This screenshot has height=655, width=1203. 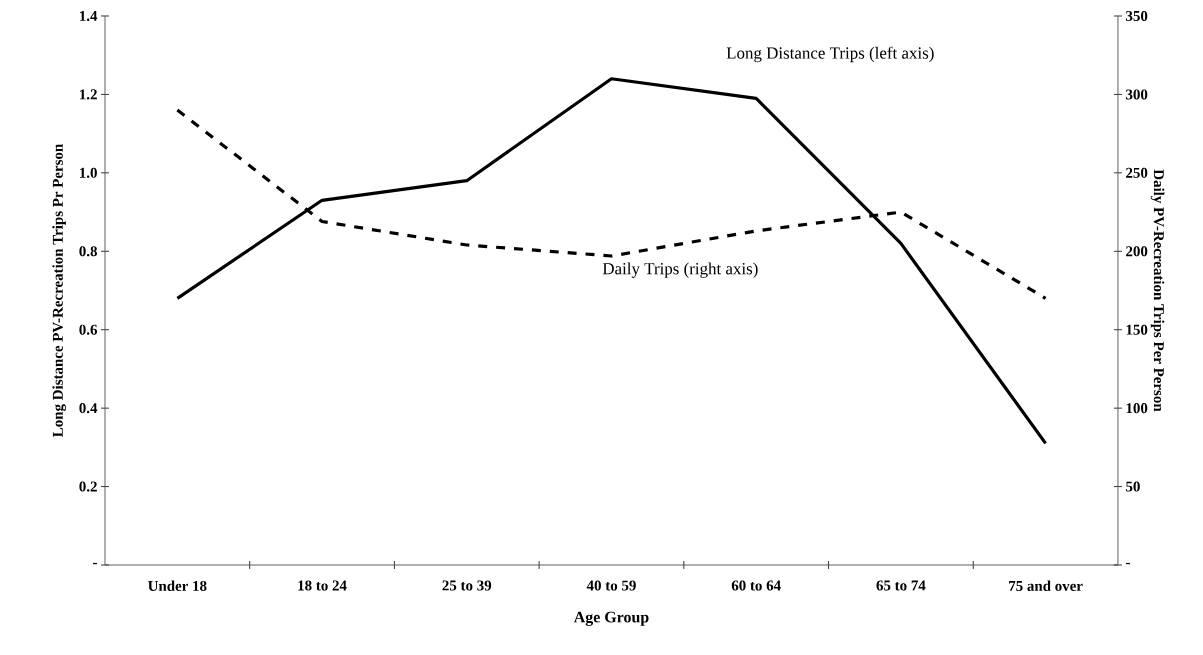 I want to click on y2-tick-label: 300, so click(x=1137, y=94).